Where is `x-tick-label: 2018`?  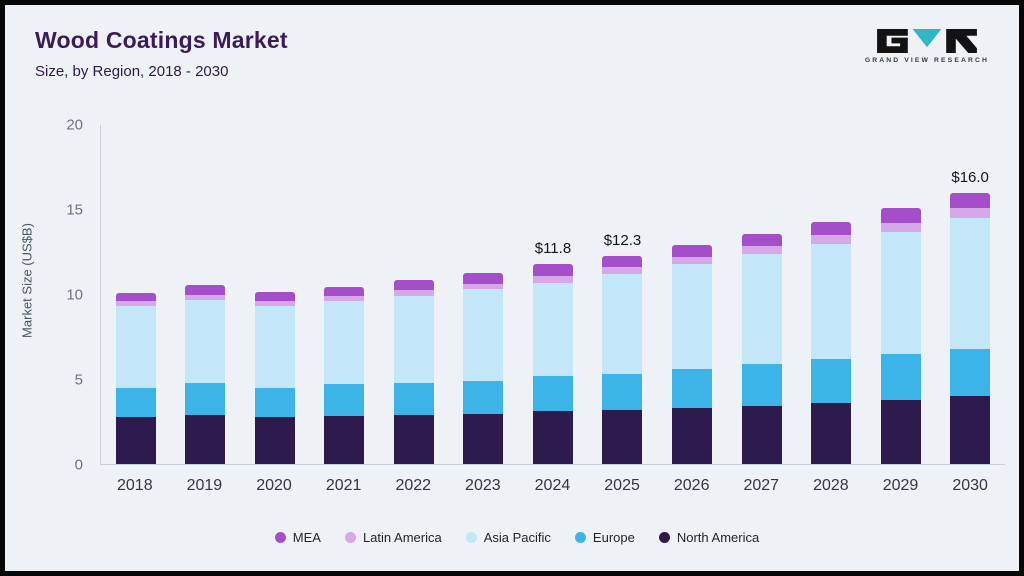
x-tick-label: 2018 is located at coordinates (135, 485).